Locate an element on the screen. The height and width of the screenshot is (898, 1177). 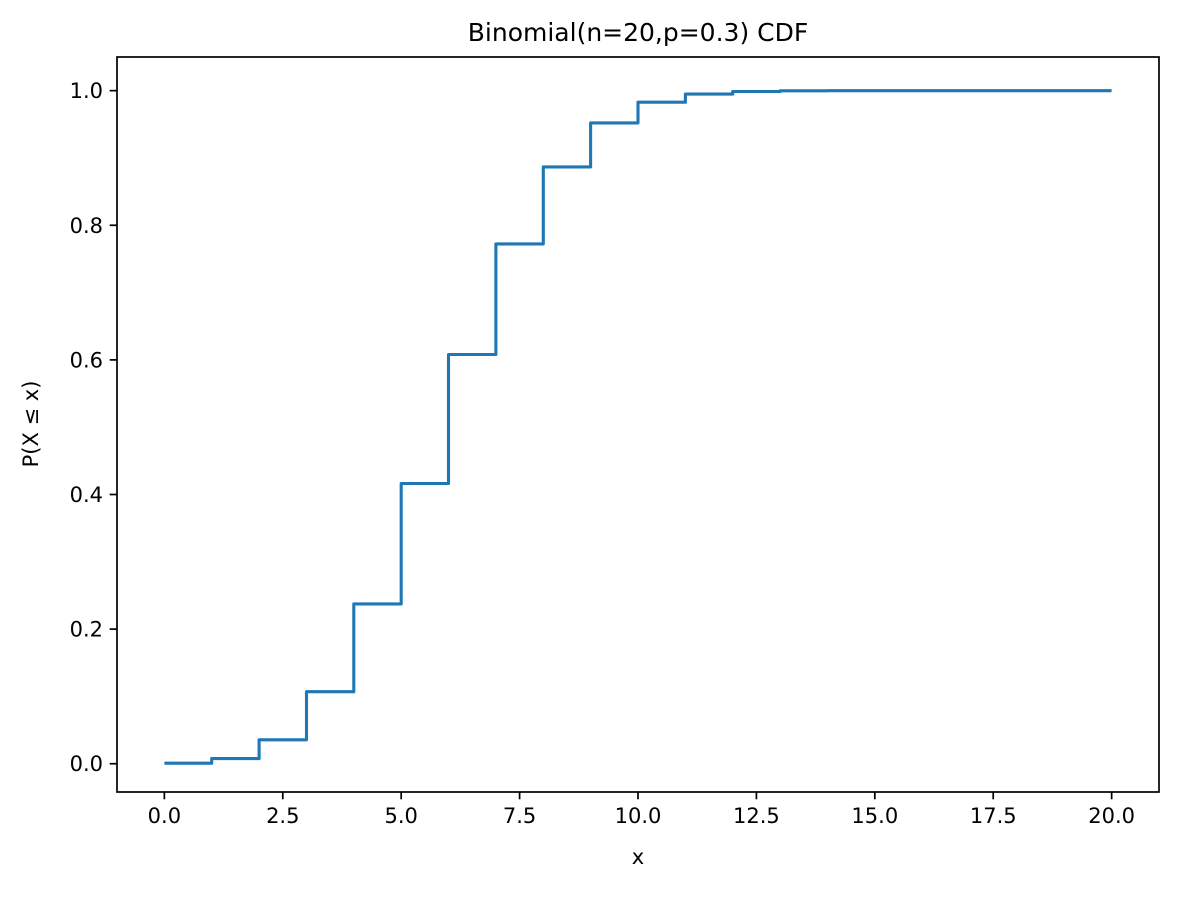
x-tick-label: 12.5 is located at coordinates (756, 816).